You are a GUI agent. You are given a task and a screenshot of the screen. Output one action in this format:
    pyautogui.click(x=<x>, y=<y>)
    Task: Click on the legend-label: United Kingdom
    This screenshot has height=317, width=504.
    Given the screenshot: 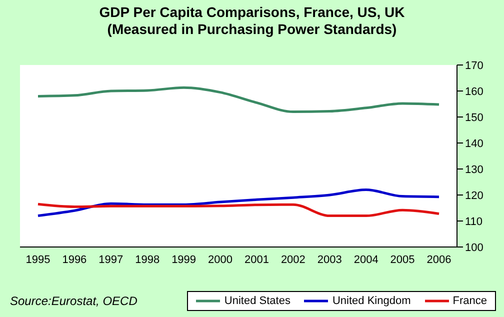 What is the action you would take?
    pyautogui.click(x=371, y=301)
    